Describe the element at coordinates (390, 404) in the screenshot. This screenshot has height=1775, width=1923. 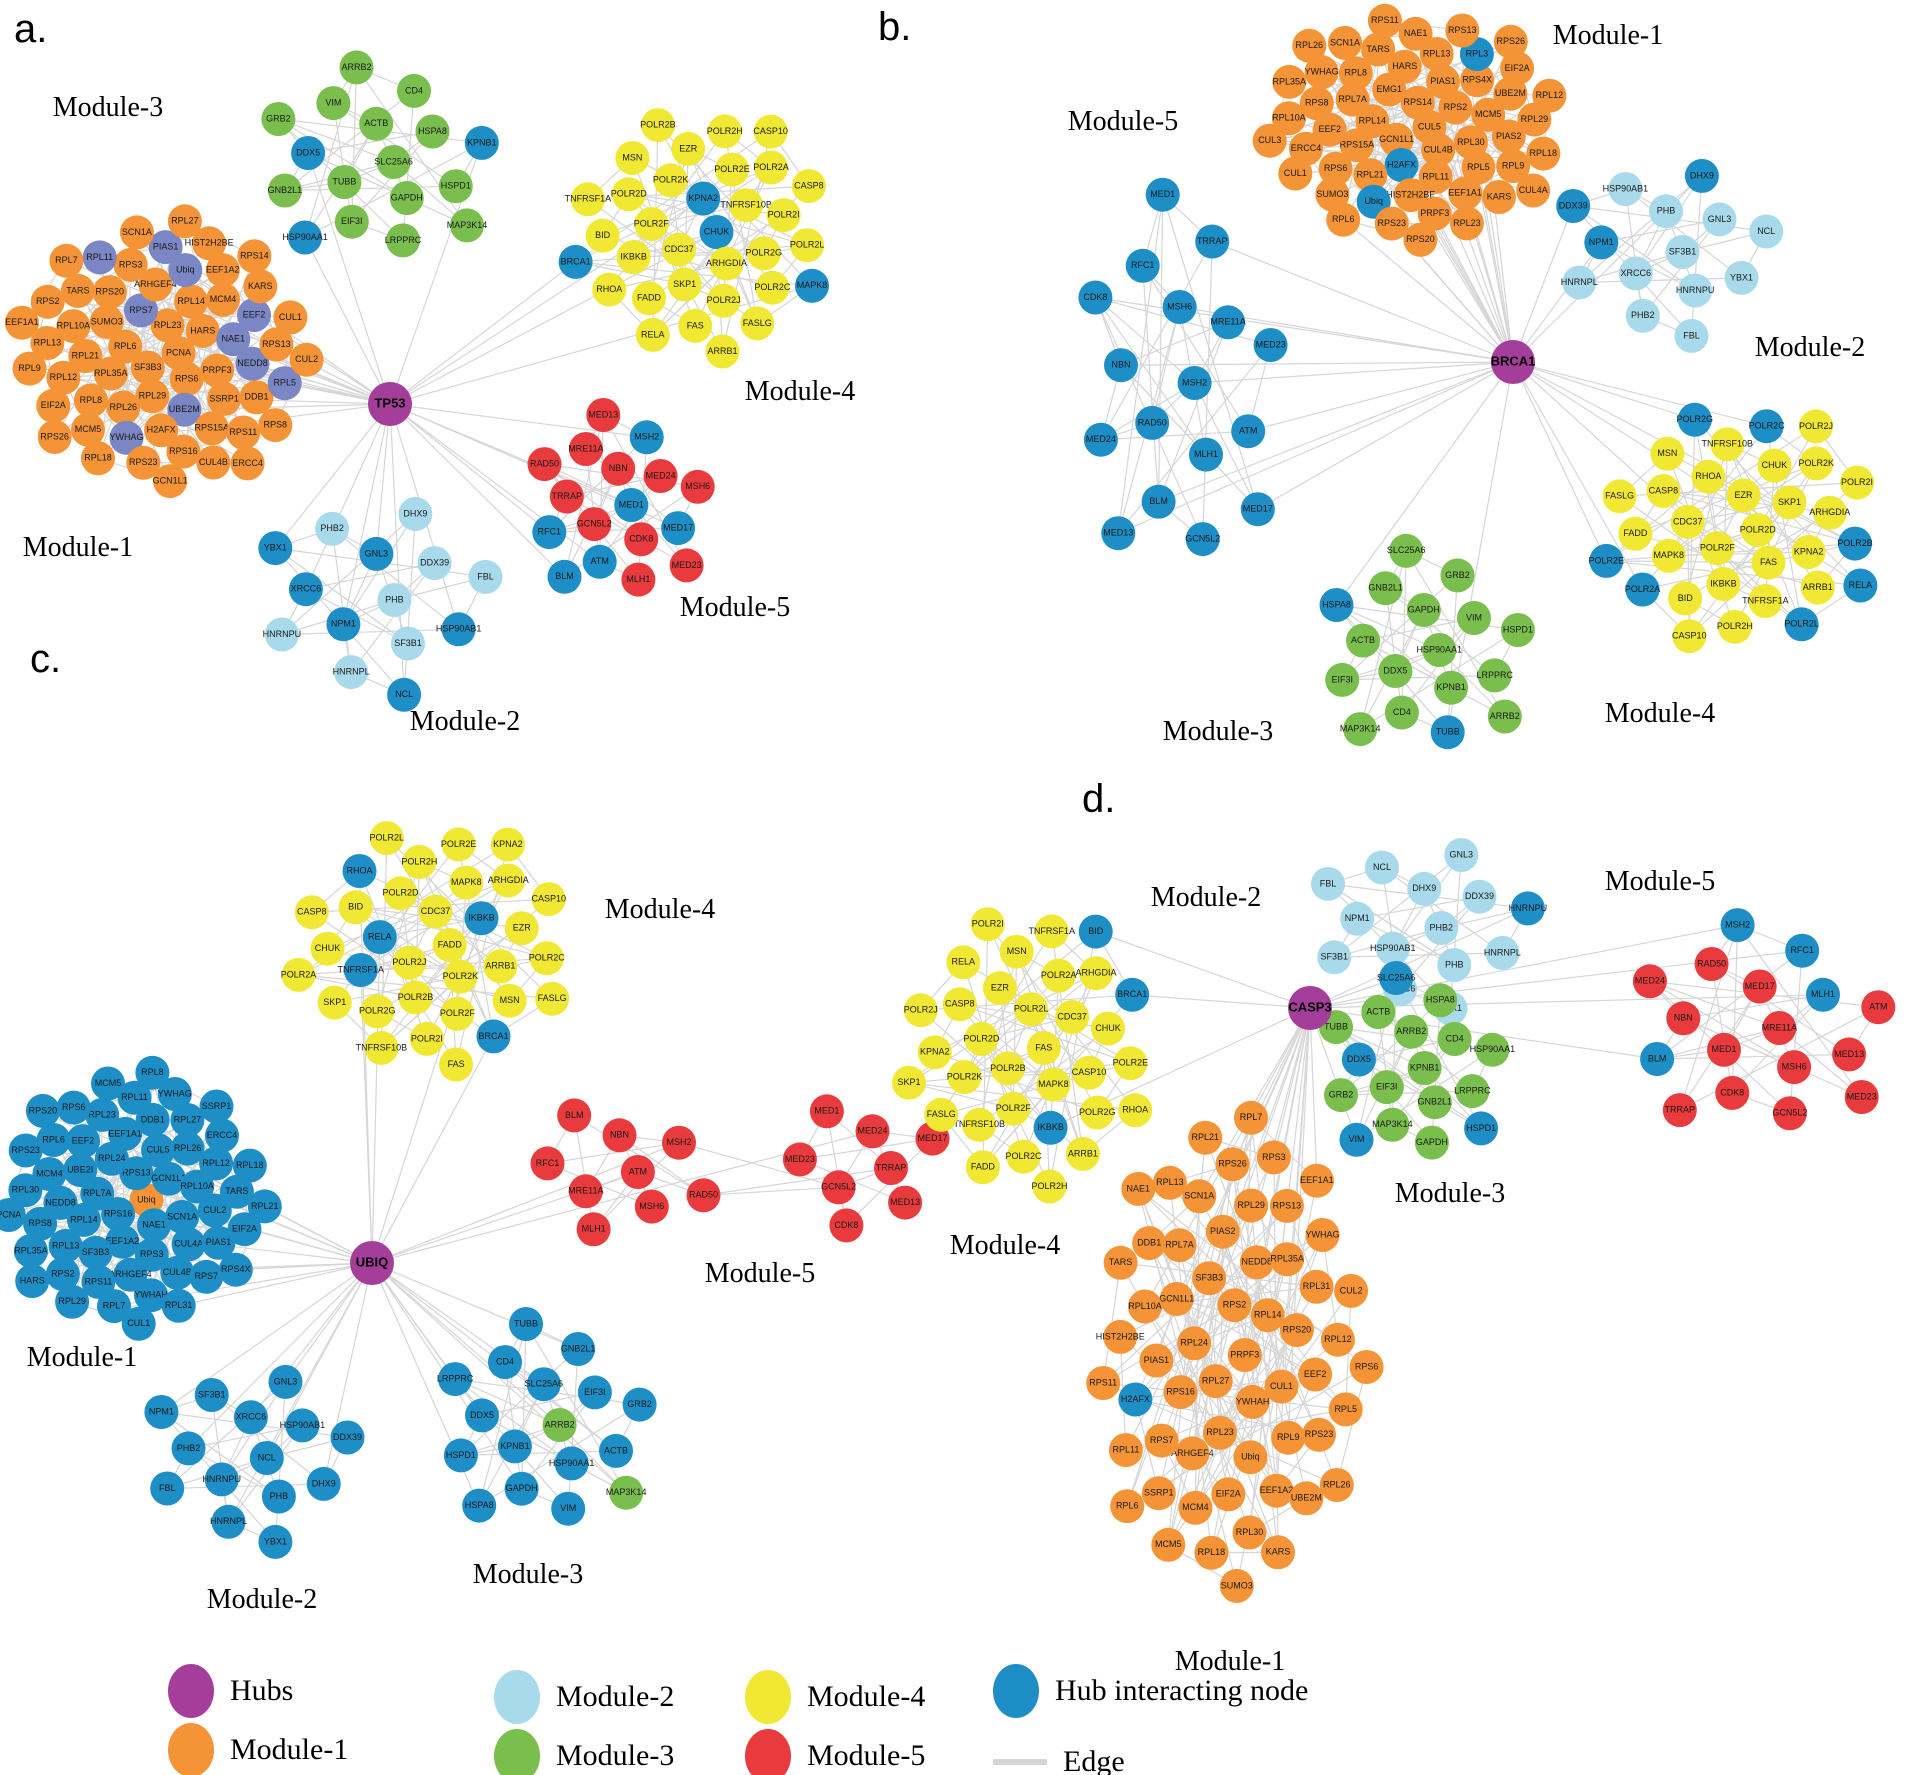
I see `hub-node-tp53` at that location.